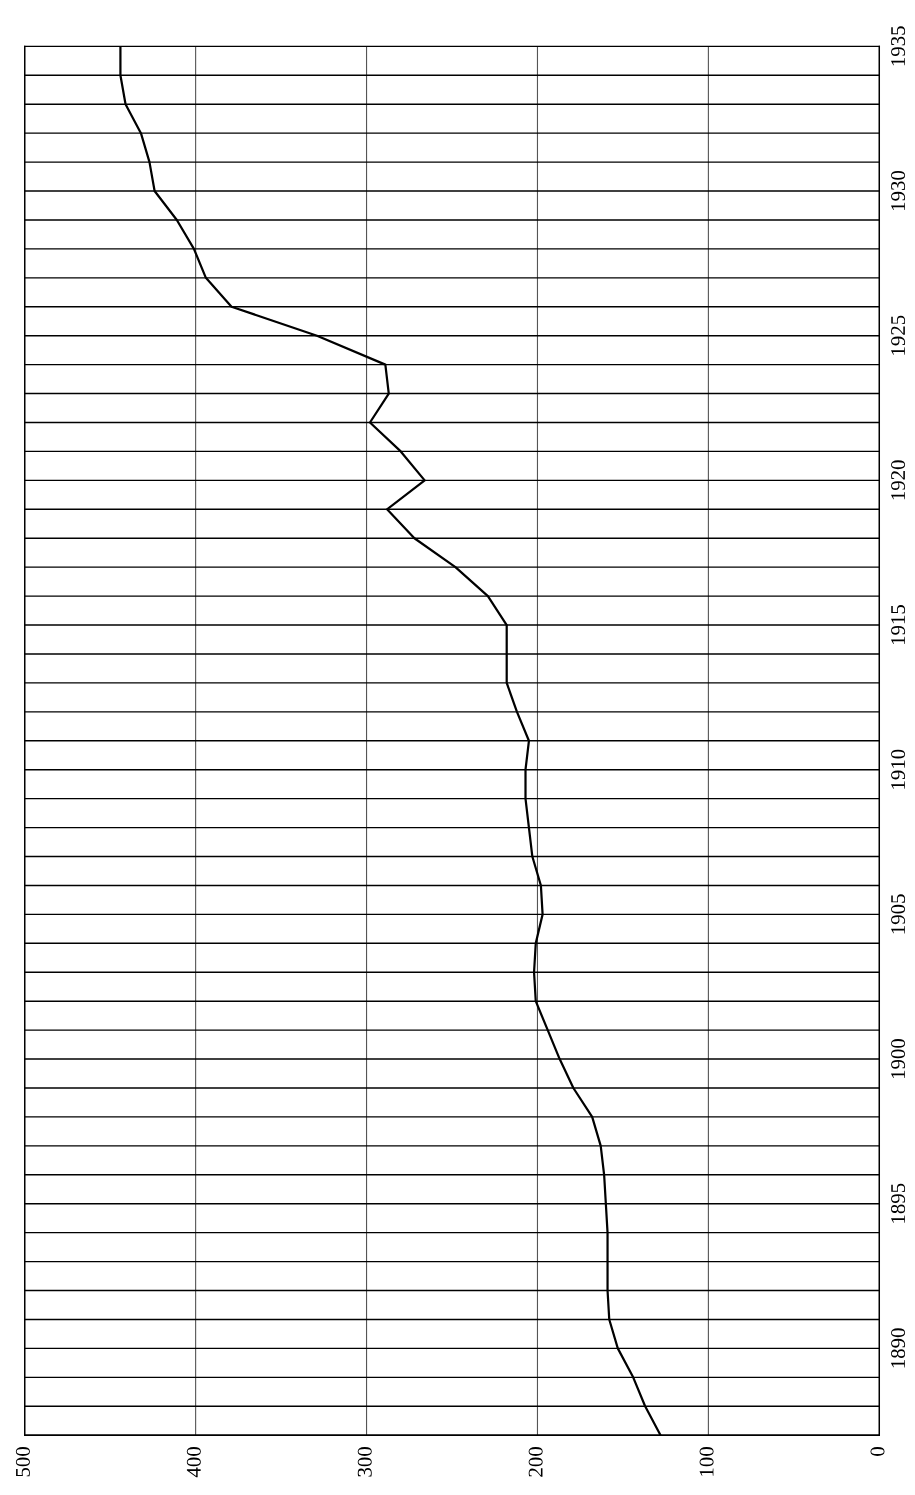 The image size is (915, 1495). I want to click on y-tick-label: 1935, so click(898, 46).